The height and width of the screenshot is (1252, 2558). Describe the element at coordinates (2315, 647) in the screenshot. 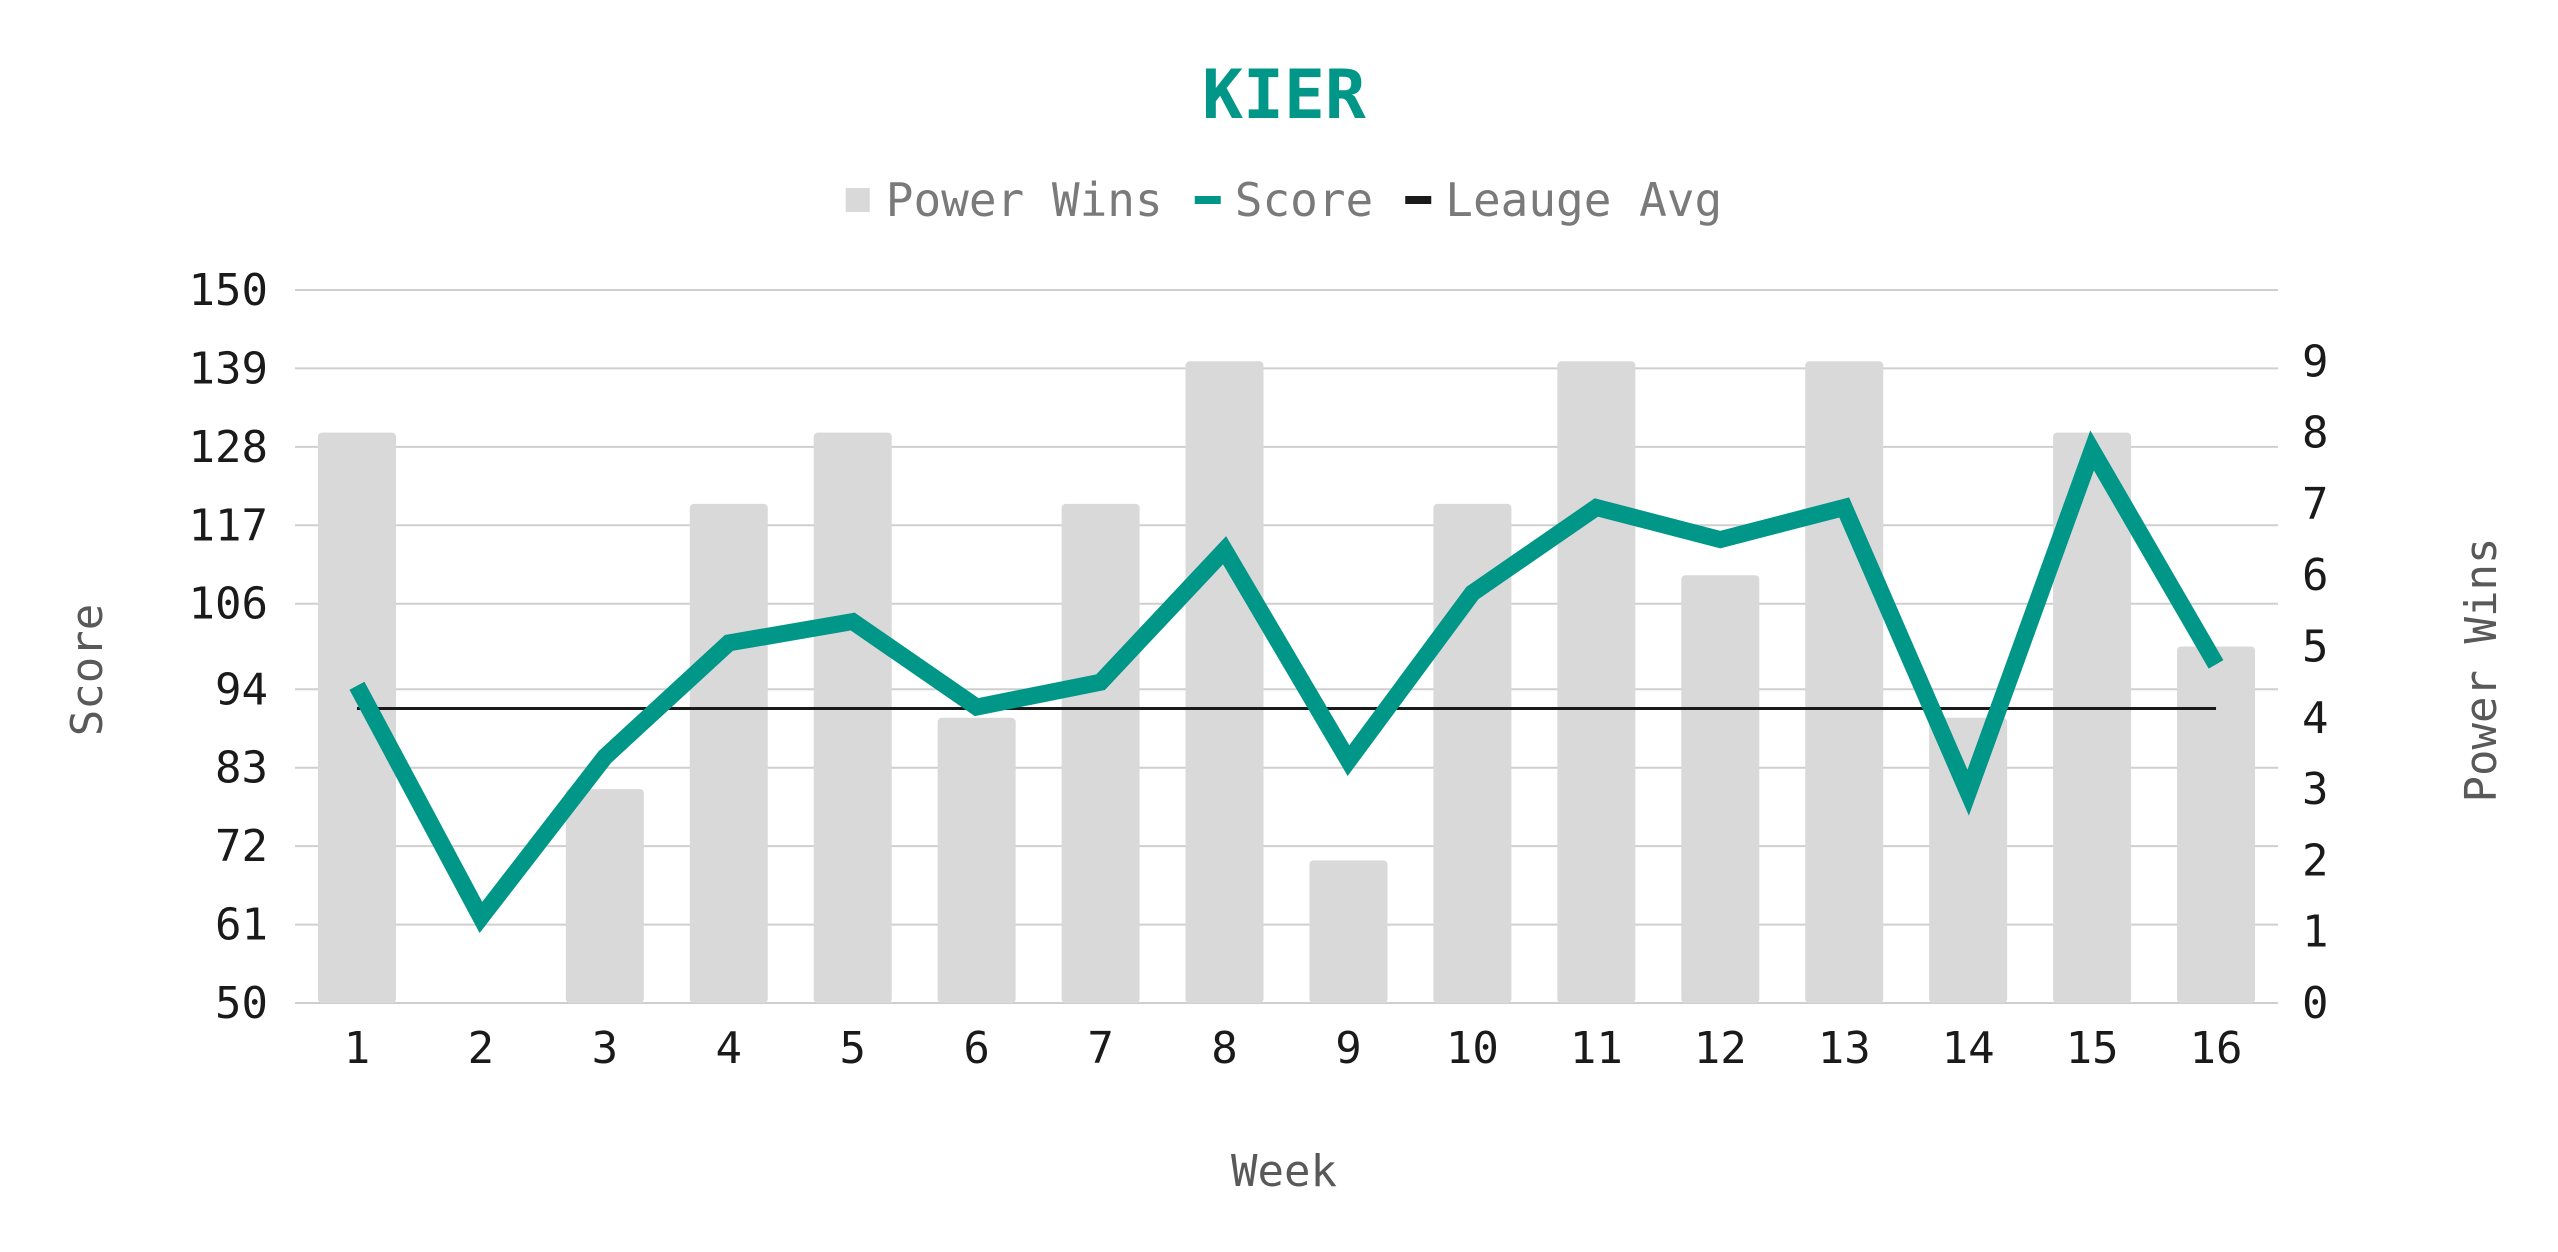

I see `y-right-tick-label: 5` at that location.